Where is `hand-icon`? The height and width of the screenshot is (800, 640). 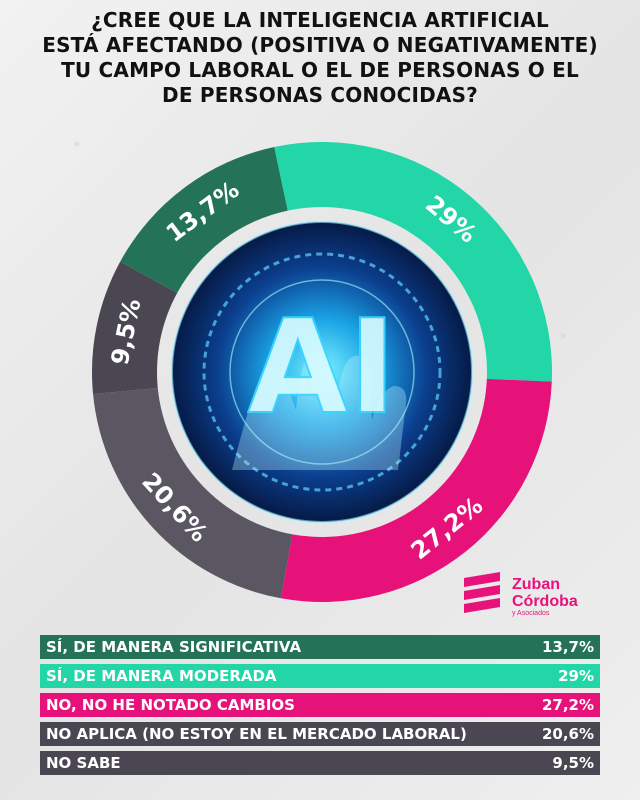 hand-icon is located at coordinates (319, 410).